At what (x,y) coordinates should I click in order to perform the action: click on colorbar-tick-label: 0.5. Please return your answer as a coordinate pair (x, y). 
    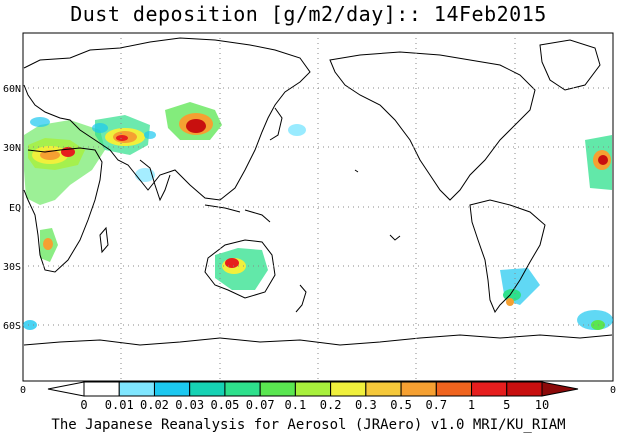
    Looking at the image, I should click on (401, 405).